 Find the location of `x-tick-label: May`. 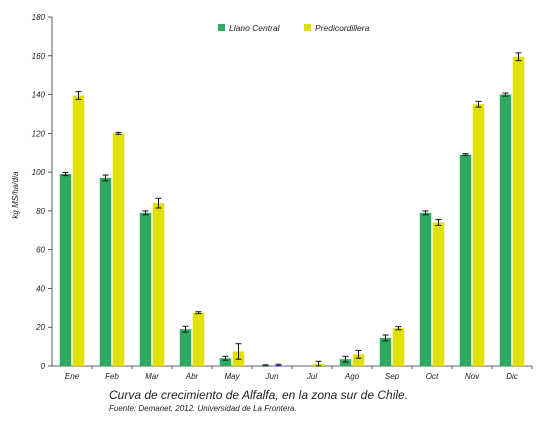

x-tick-label: May is located at coordinates (232, 376).